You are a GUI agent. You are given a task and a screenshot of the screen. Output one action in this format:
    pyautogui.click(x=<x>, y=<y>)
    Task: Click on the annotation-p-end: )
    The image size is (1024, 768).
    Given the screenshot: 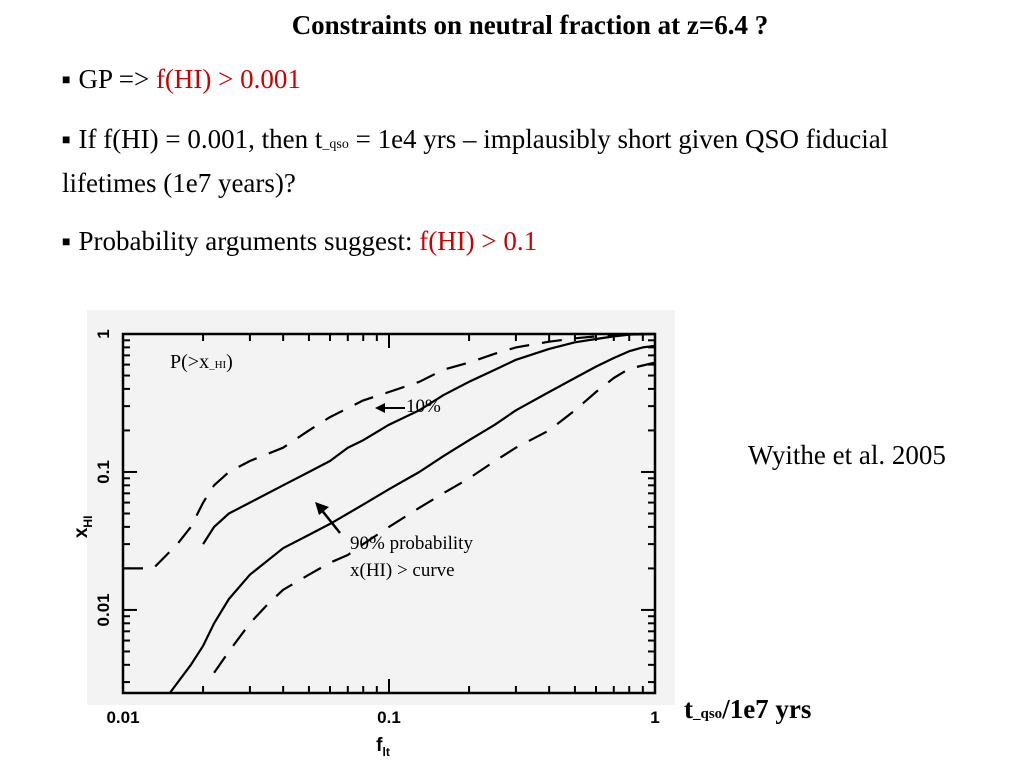 What is the action you would take?
    pyautogui.click(x=229, y=362)
    